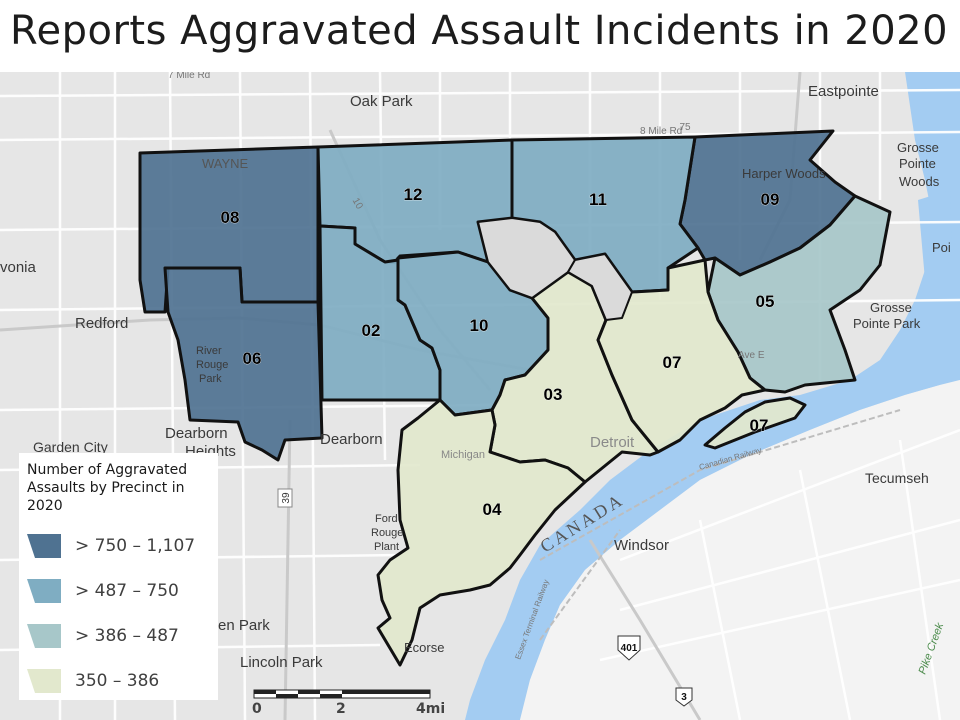 The height and width of the screenshot is (720, 960). What do you see at coordinates (257, 709) in the screenshot?
I see `scale-tick-0: 0` at bounding box center [257, 709].